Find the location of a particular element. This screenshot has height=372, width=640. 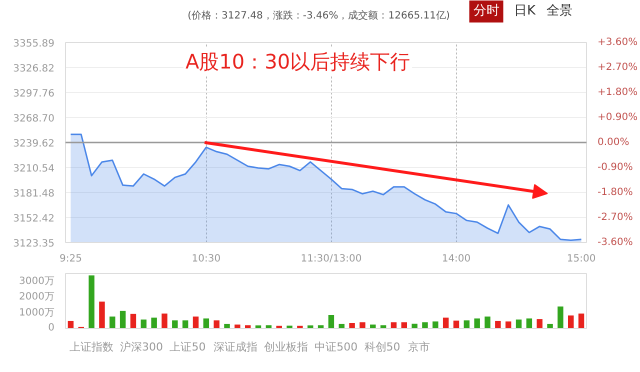

x-tick-label: 14:00 is located at coordinates (456, 259).